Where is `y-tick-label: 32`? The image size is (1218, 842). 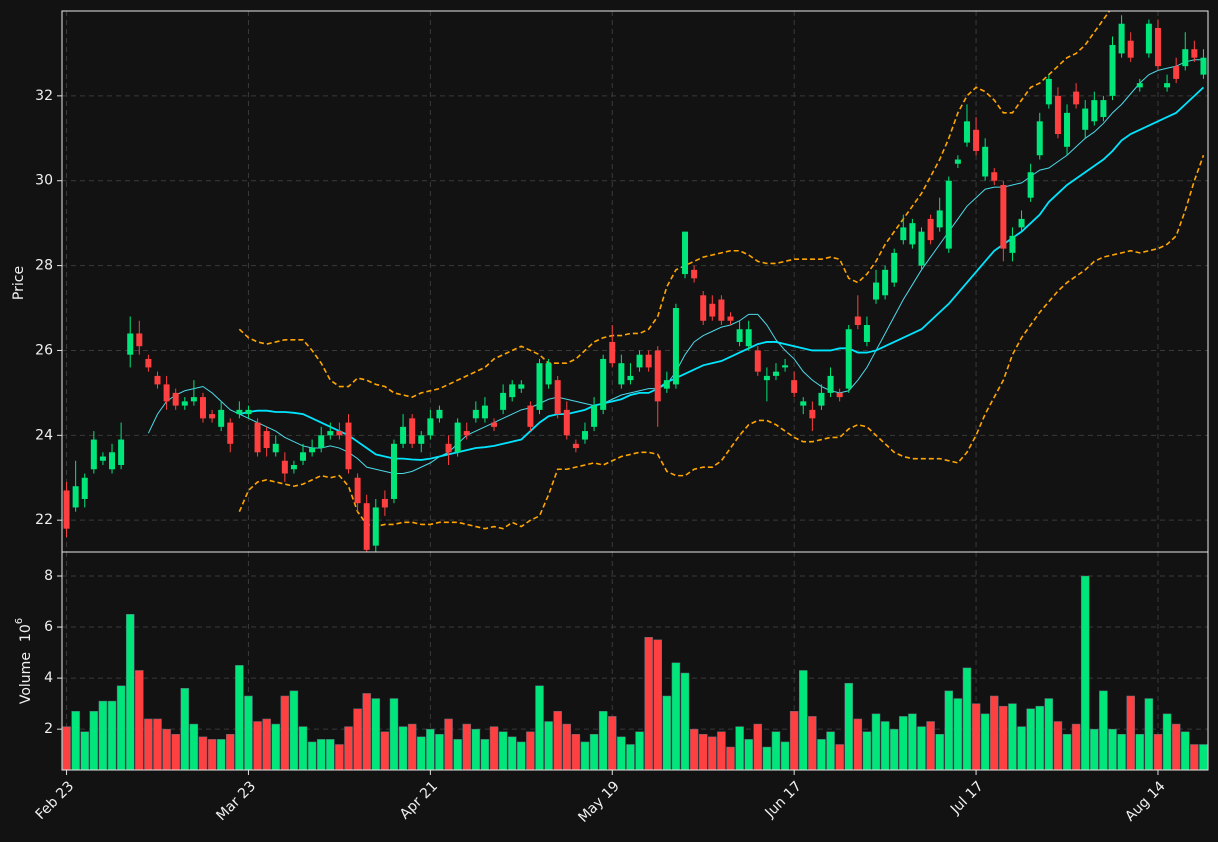
y-tick-label: 32 is located at coordinates (44, 96).